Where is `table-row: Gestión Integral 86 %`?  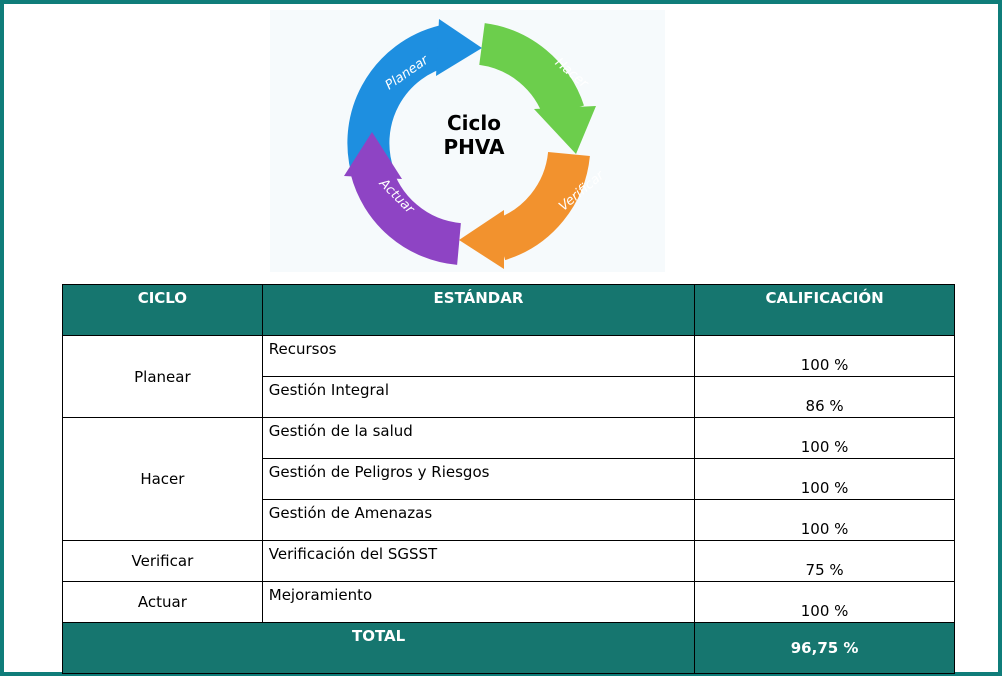
table-row: Gestión Integral 86 % is located at coordinates (509, 397).